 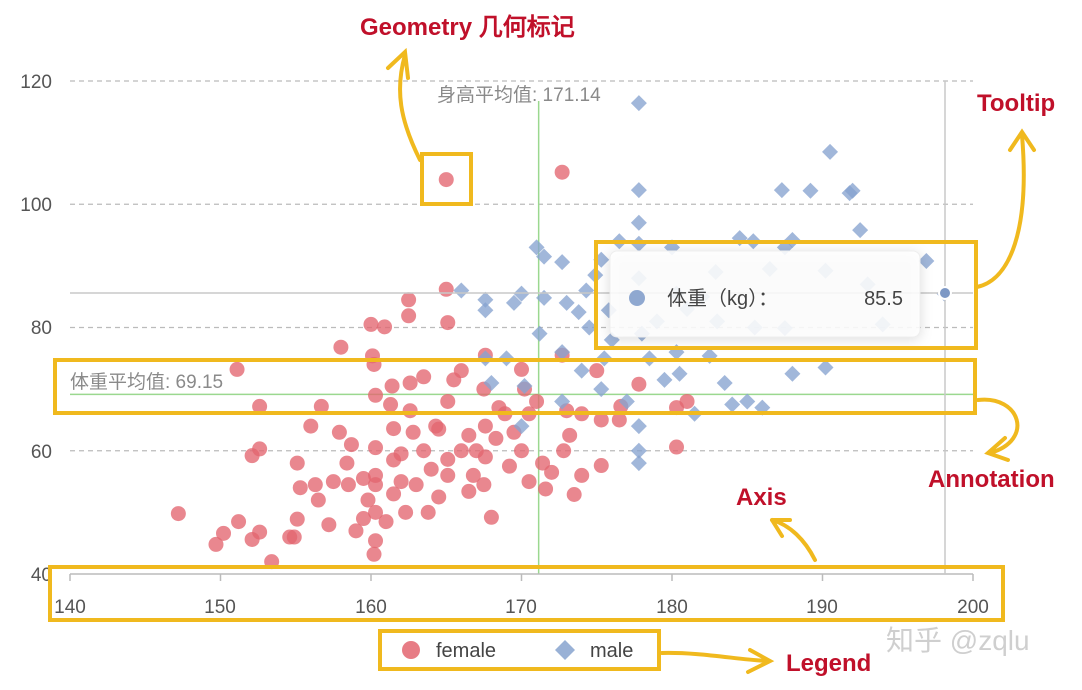 What do you see at coordinates (637, 298) in the screenshot?
I see `tooltip-marker-icon` at bounding box center [637, 298].